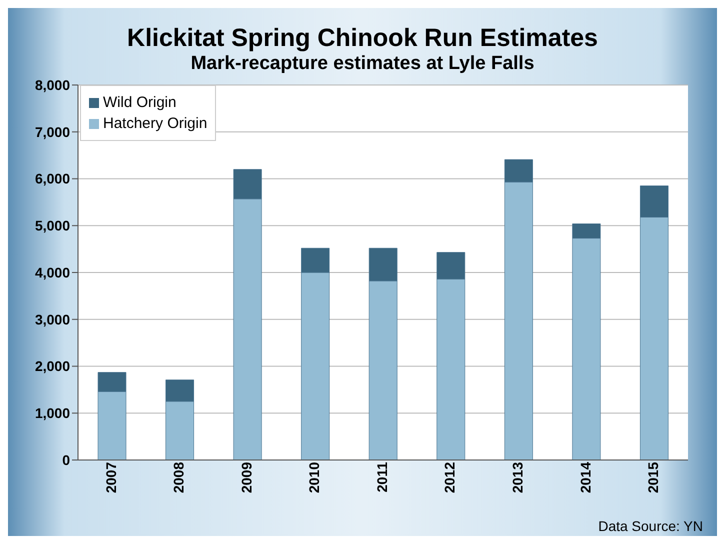  I want to click on x-tick-label: 2011, so click(382, 477).